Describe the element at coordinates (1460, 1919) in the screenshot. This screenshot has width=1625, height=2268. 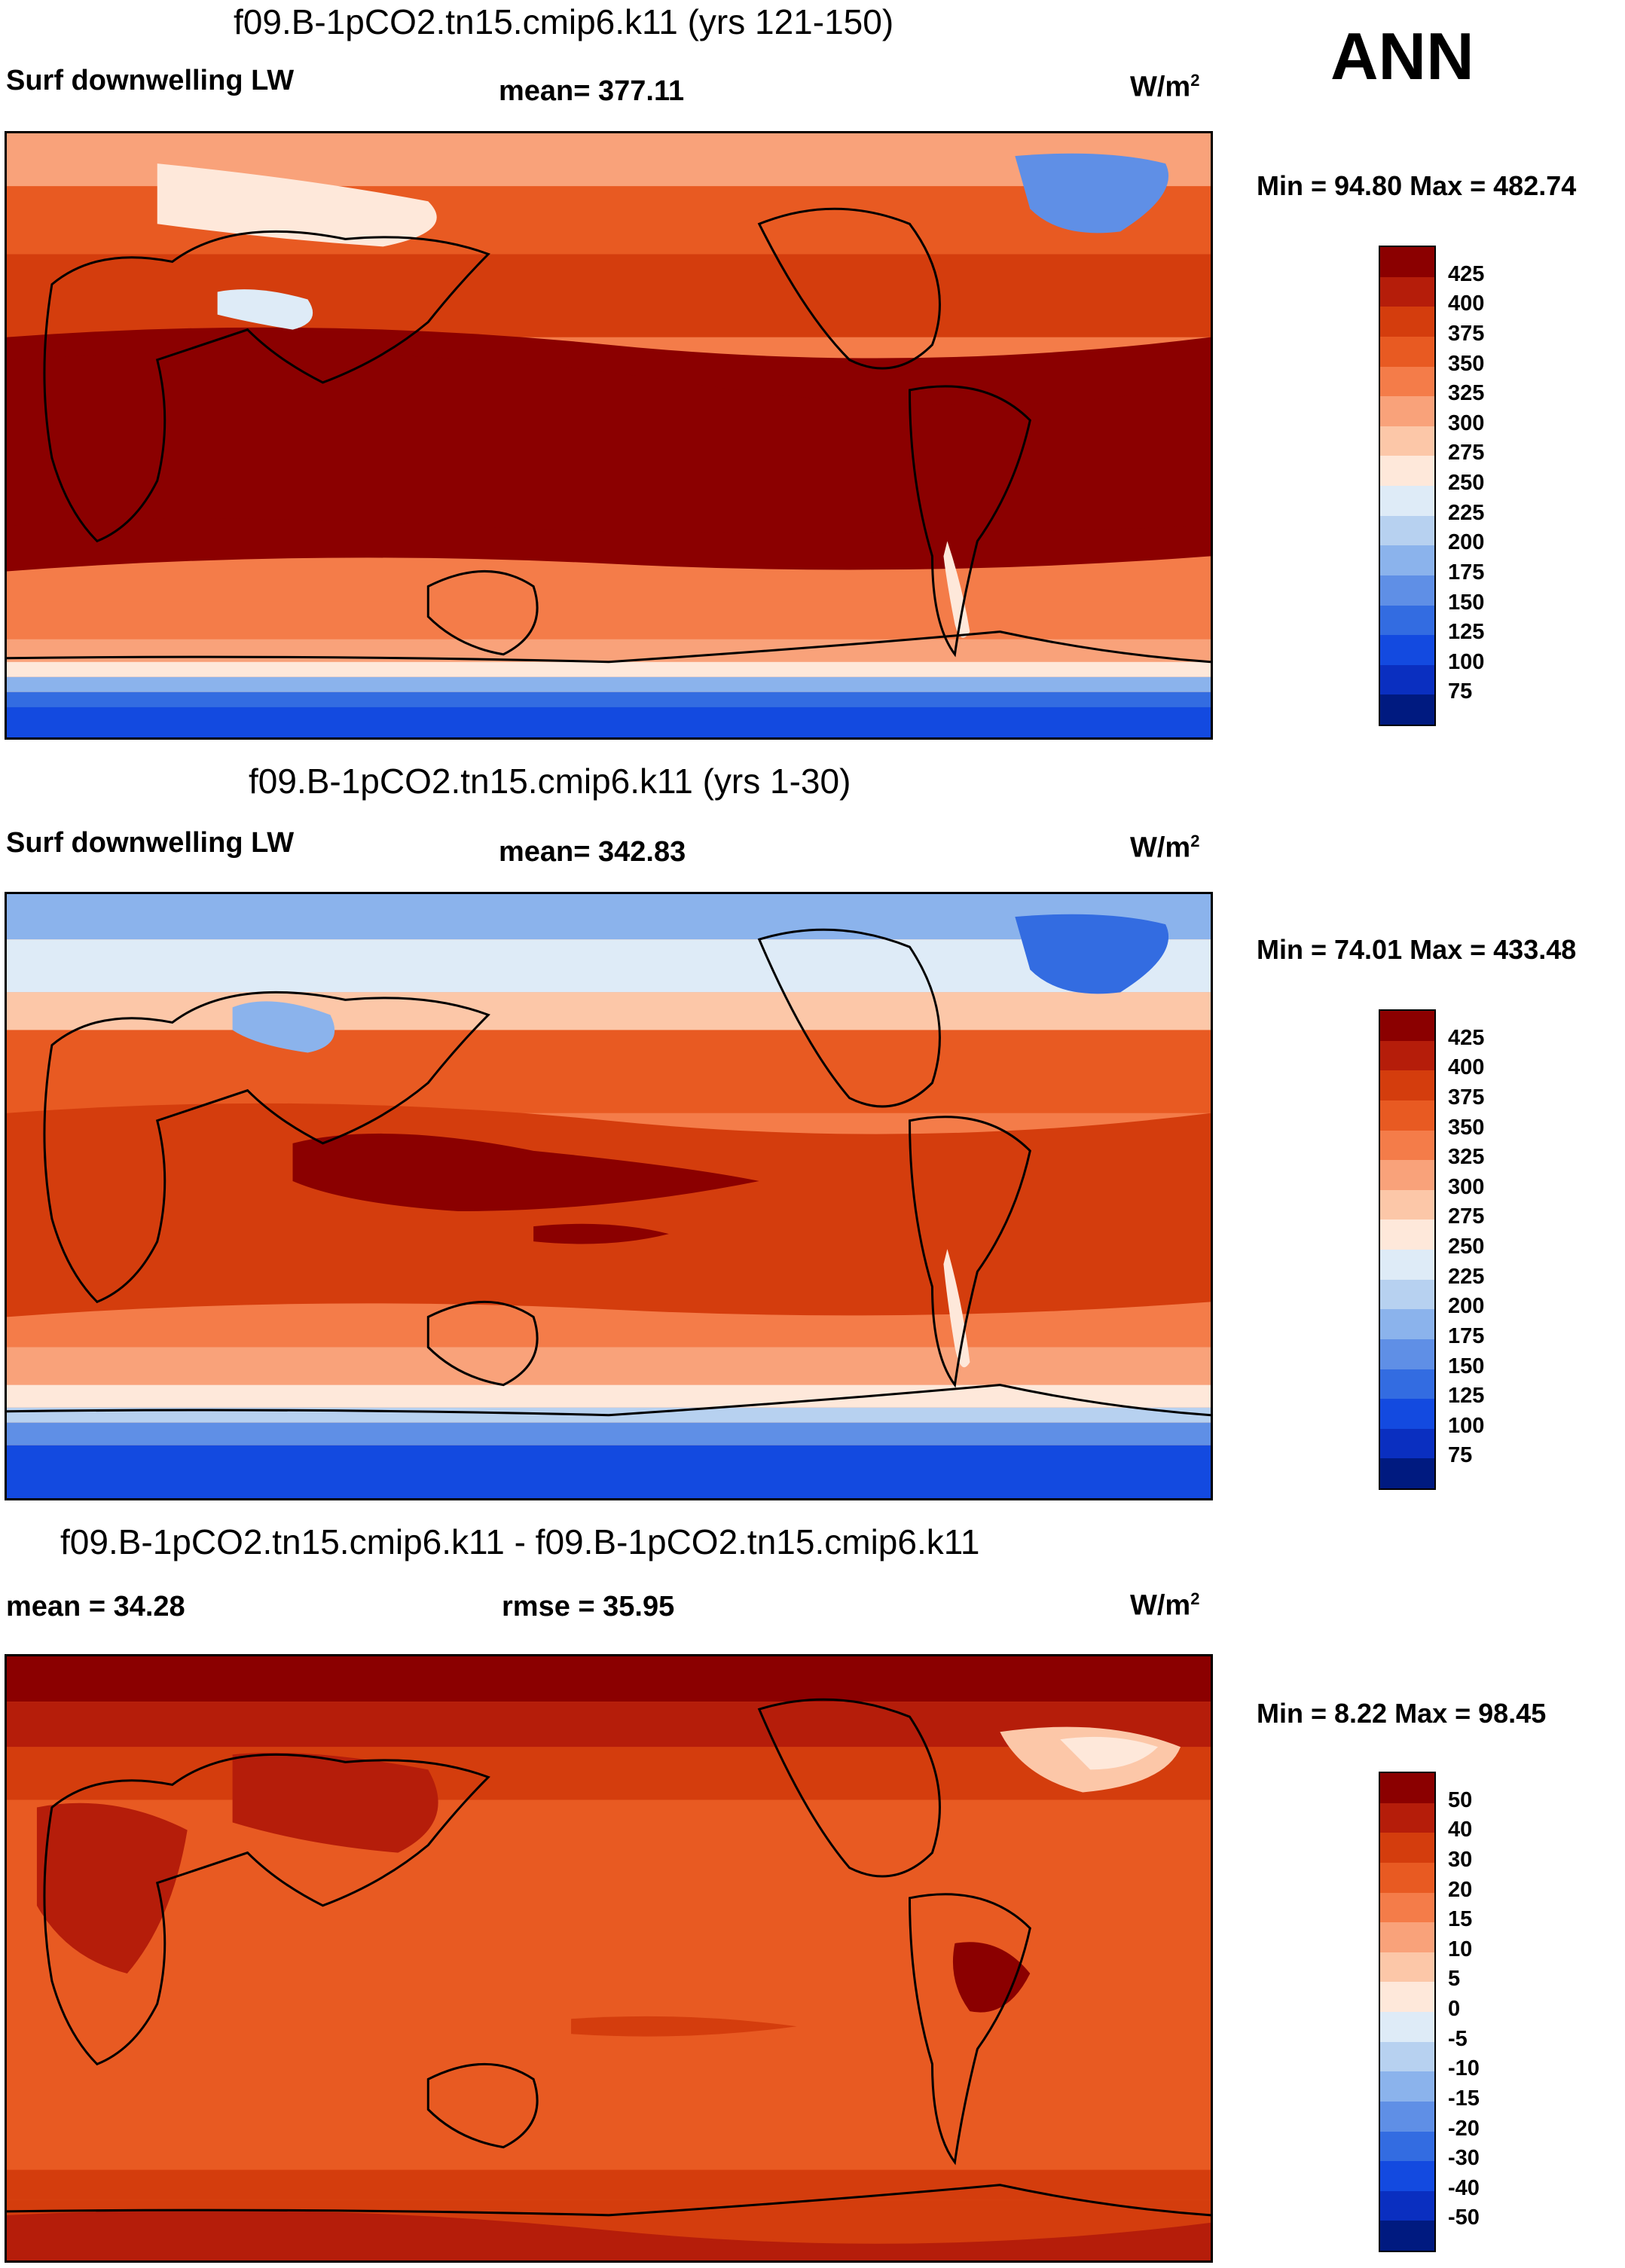
I see `colorbar-tick-label: 15` at that location.